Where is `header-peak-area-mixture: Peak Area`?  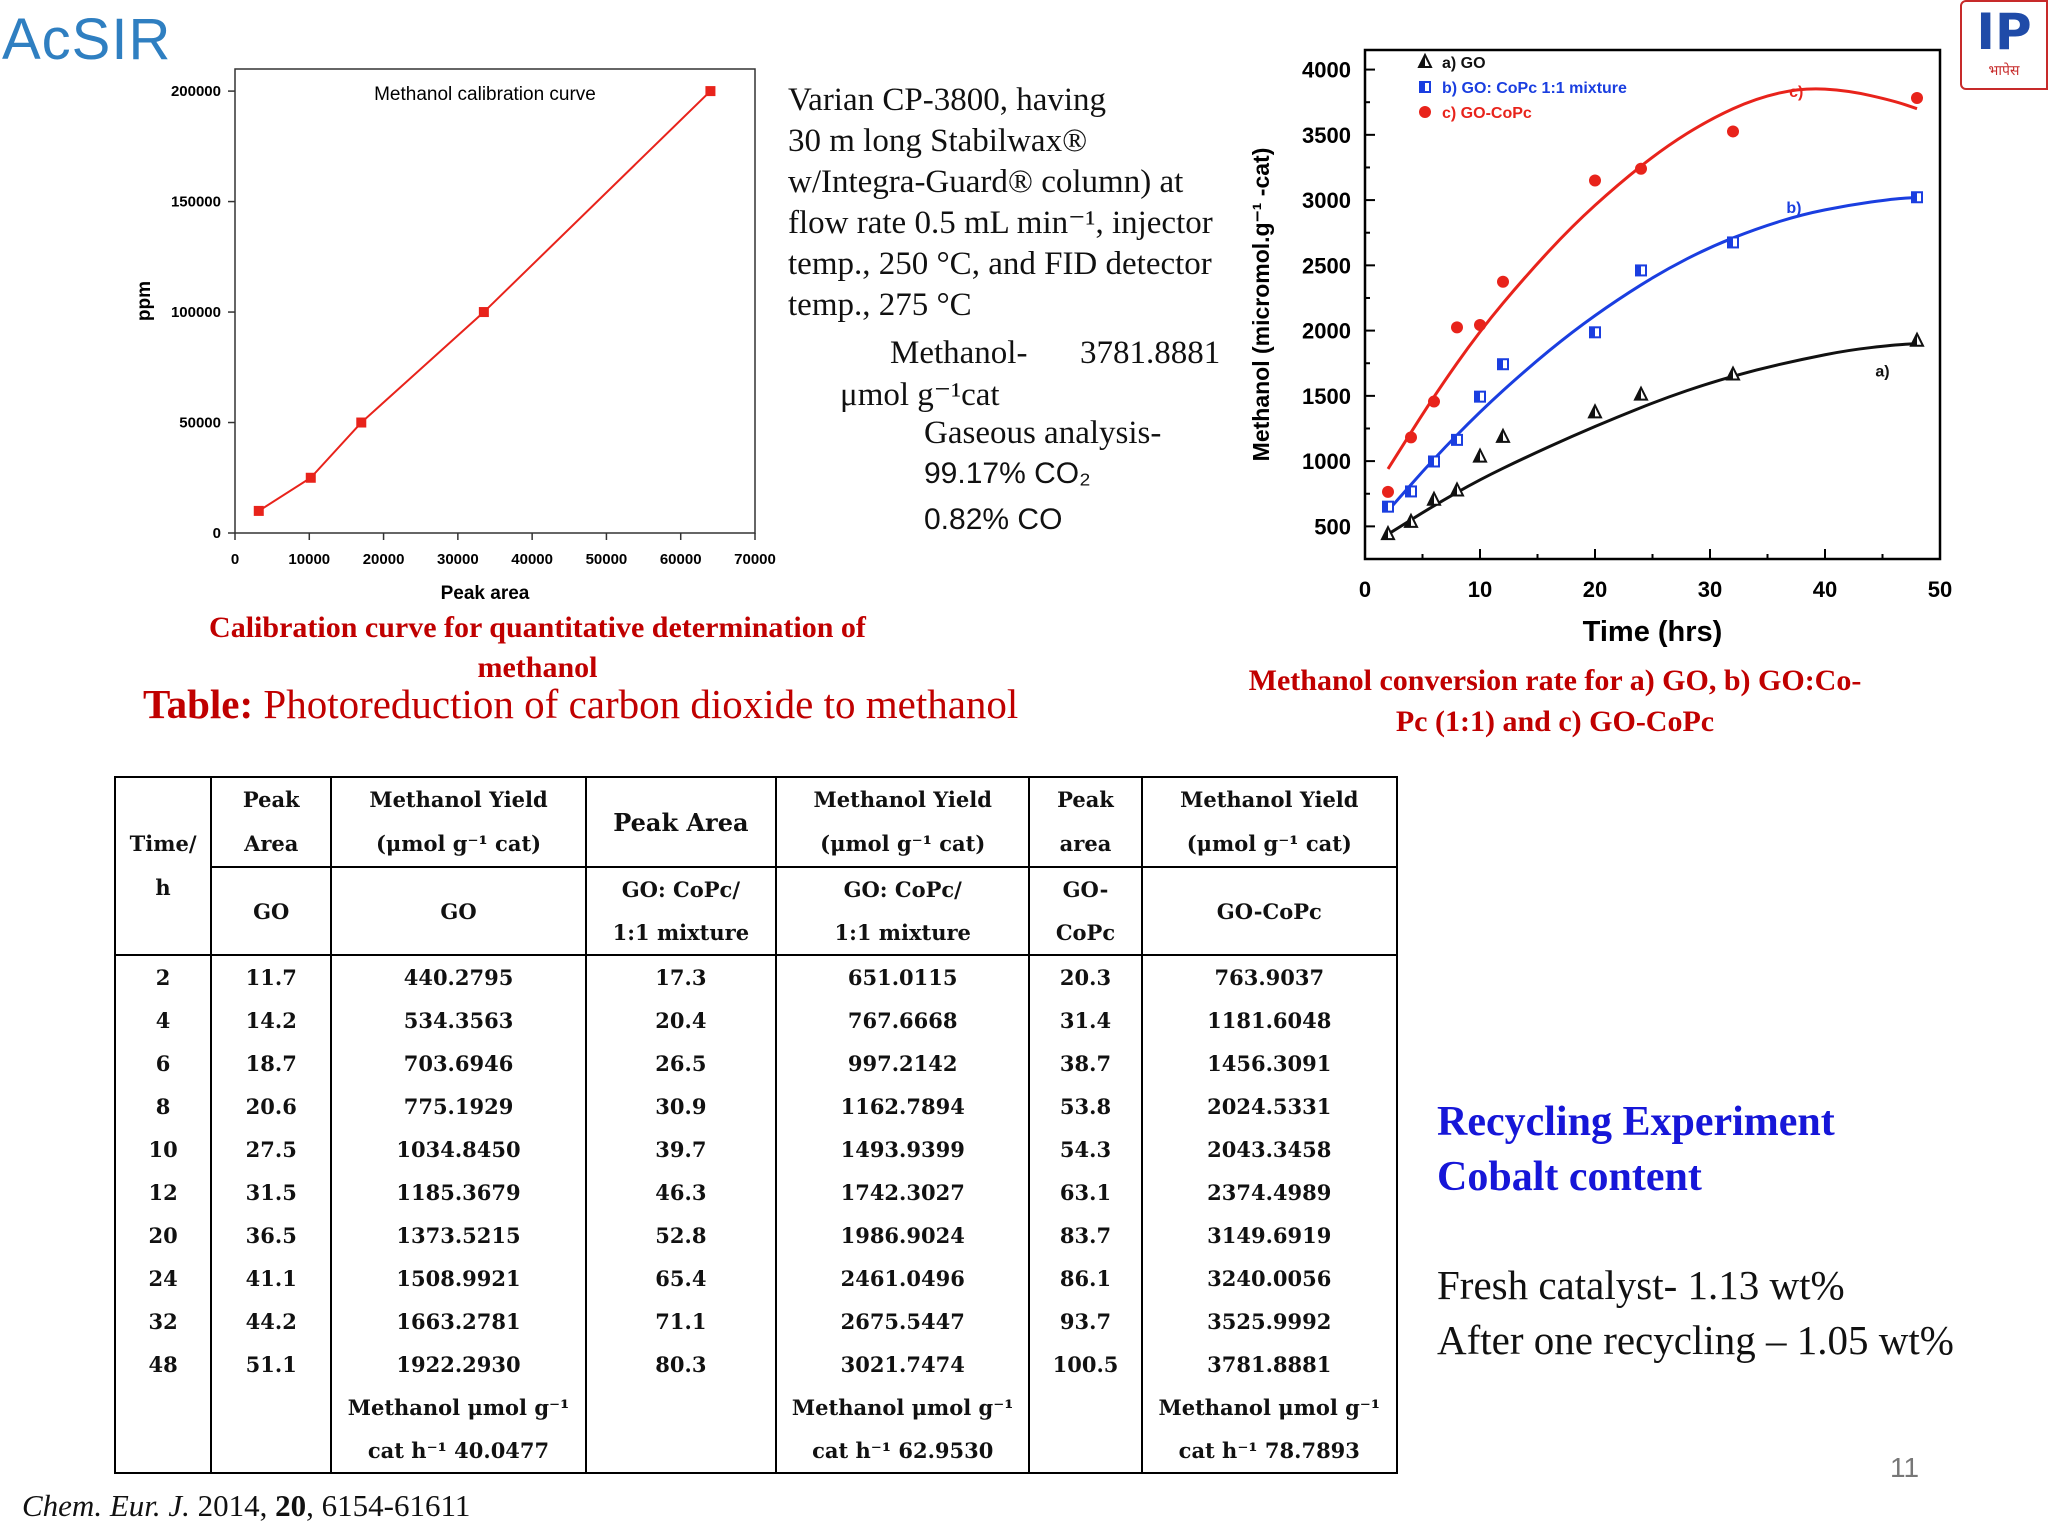 header-peak-area-mixture: Peak Area is located at coordinates (681, 822).